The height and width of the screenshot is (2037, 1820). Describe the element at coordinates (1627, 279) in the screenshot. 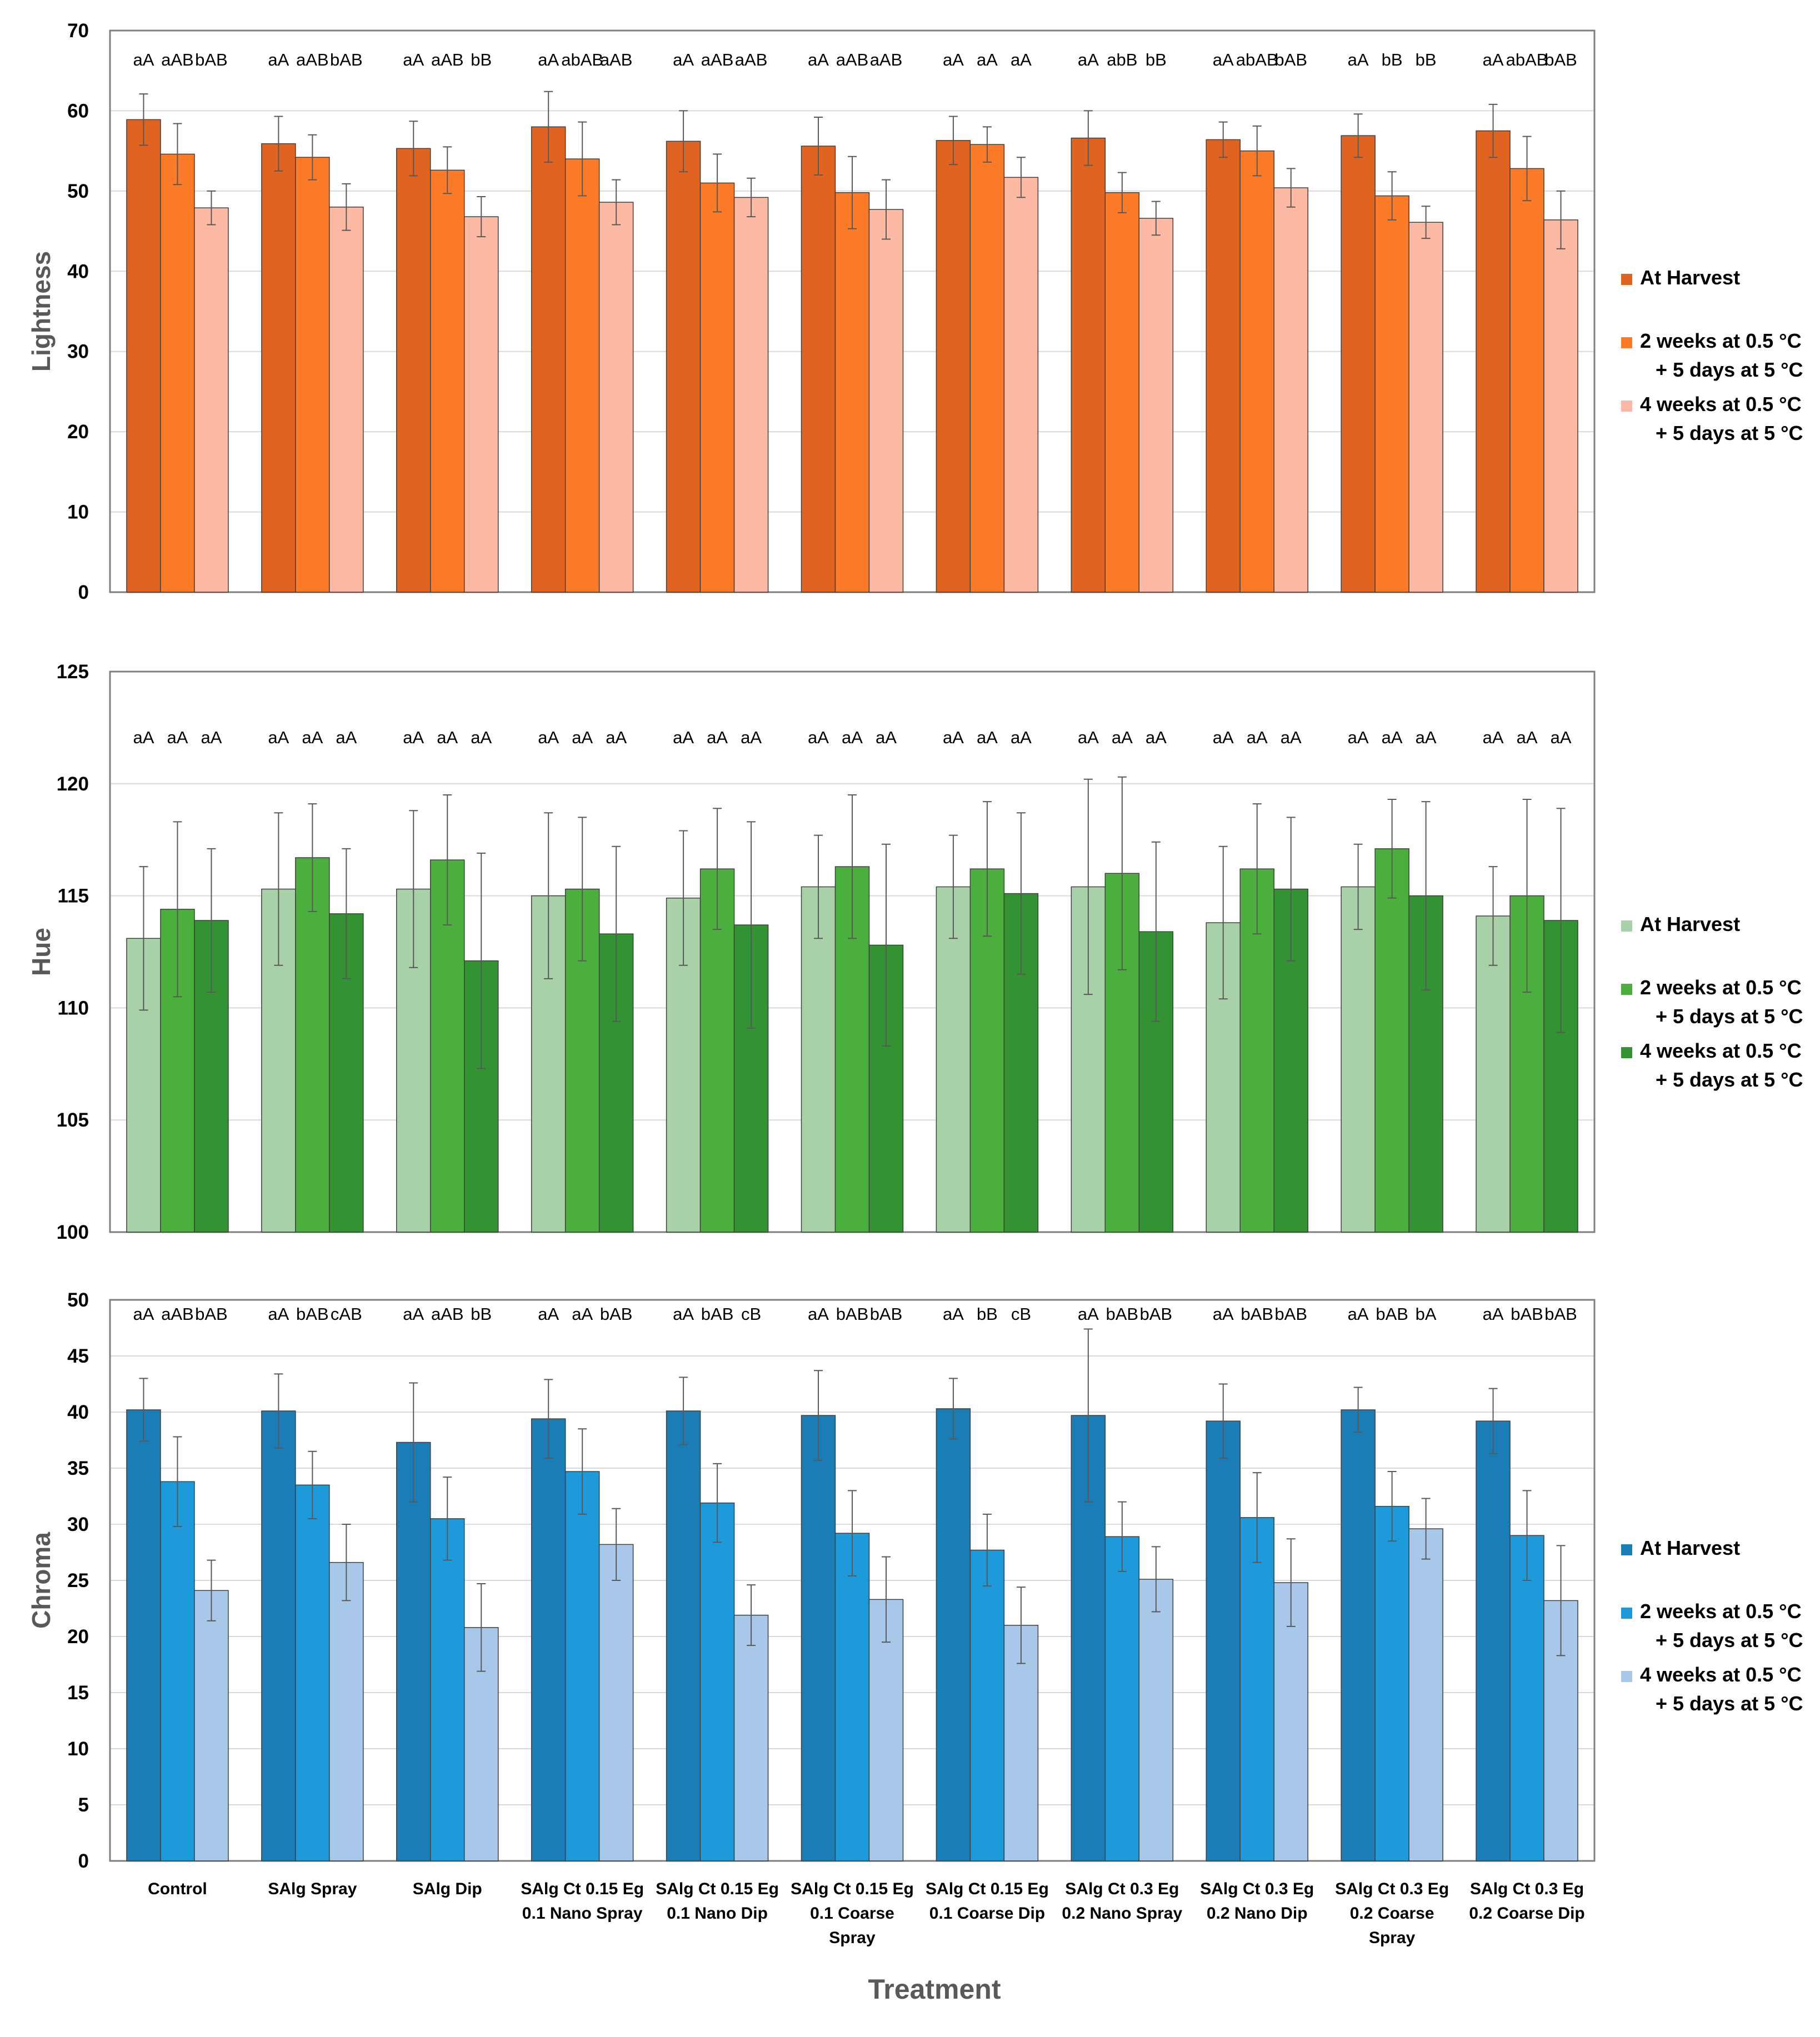

I see `legend-swatch` at that location.